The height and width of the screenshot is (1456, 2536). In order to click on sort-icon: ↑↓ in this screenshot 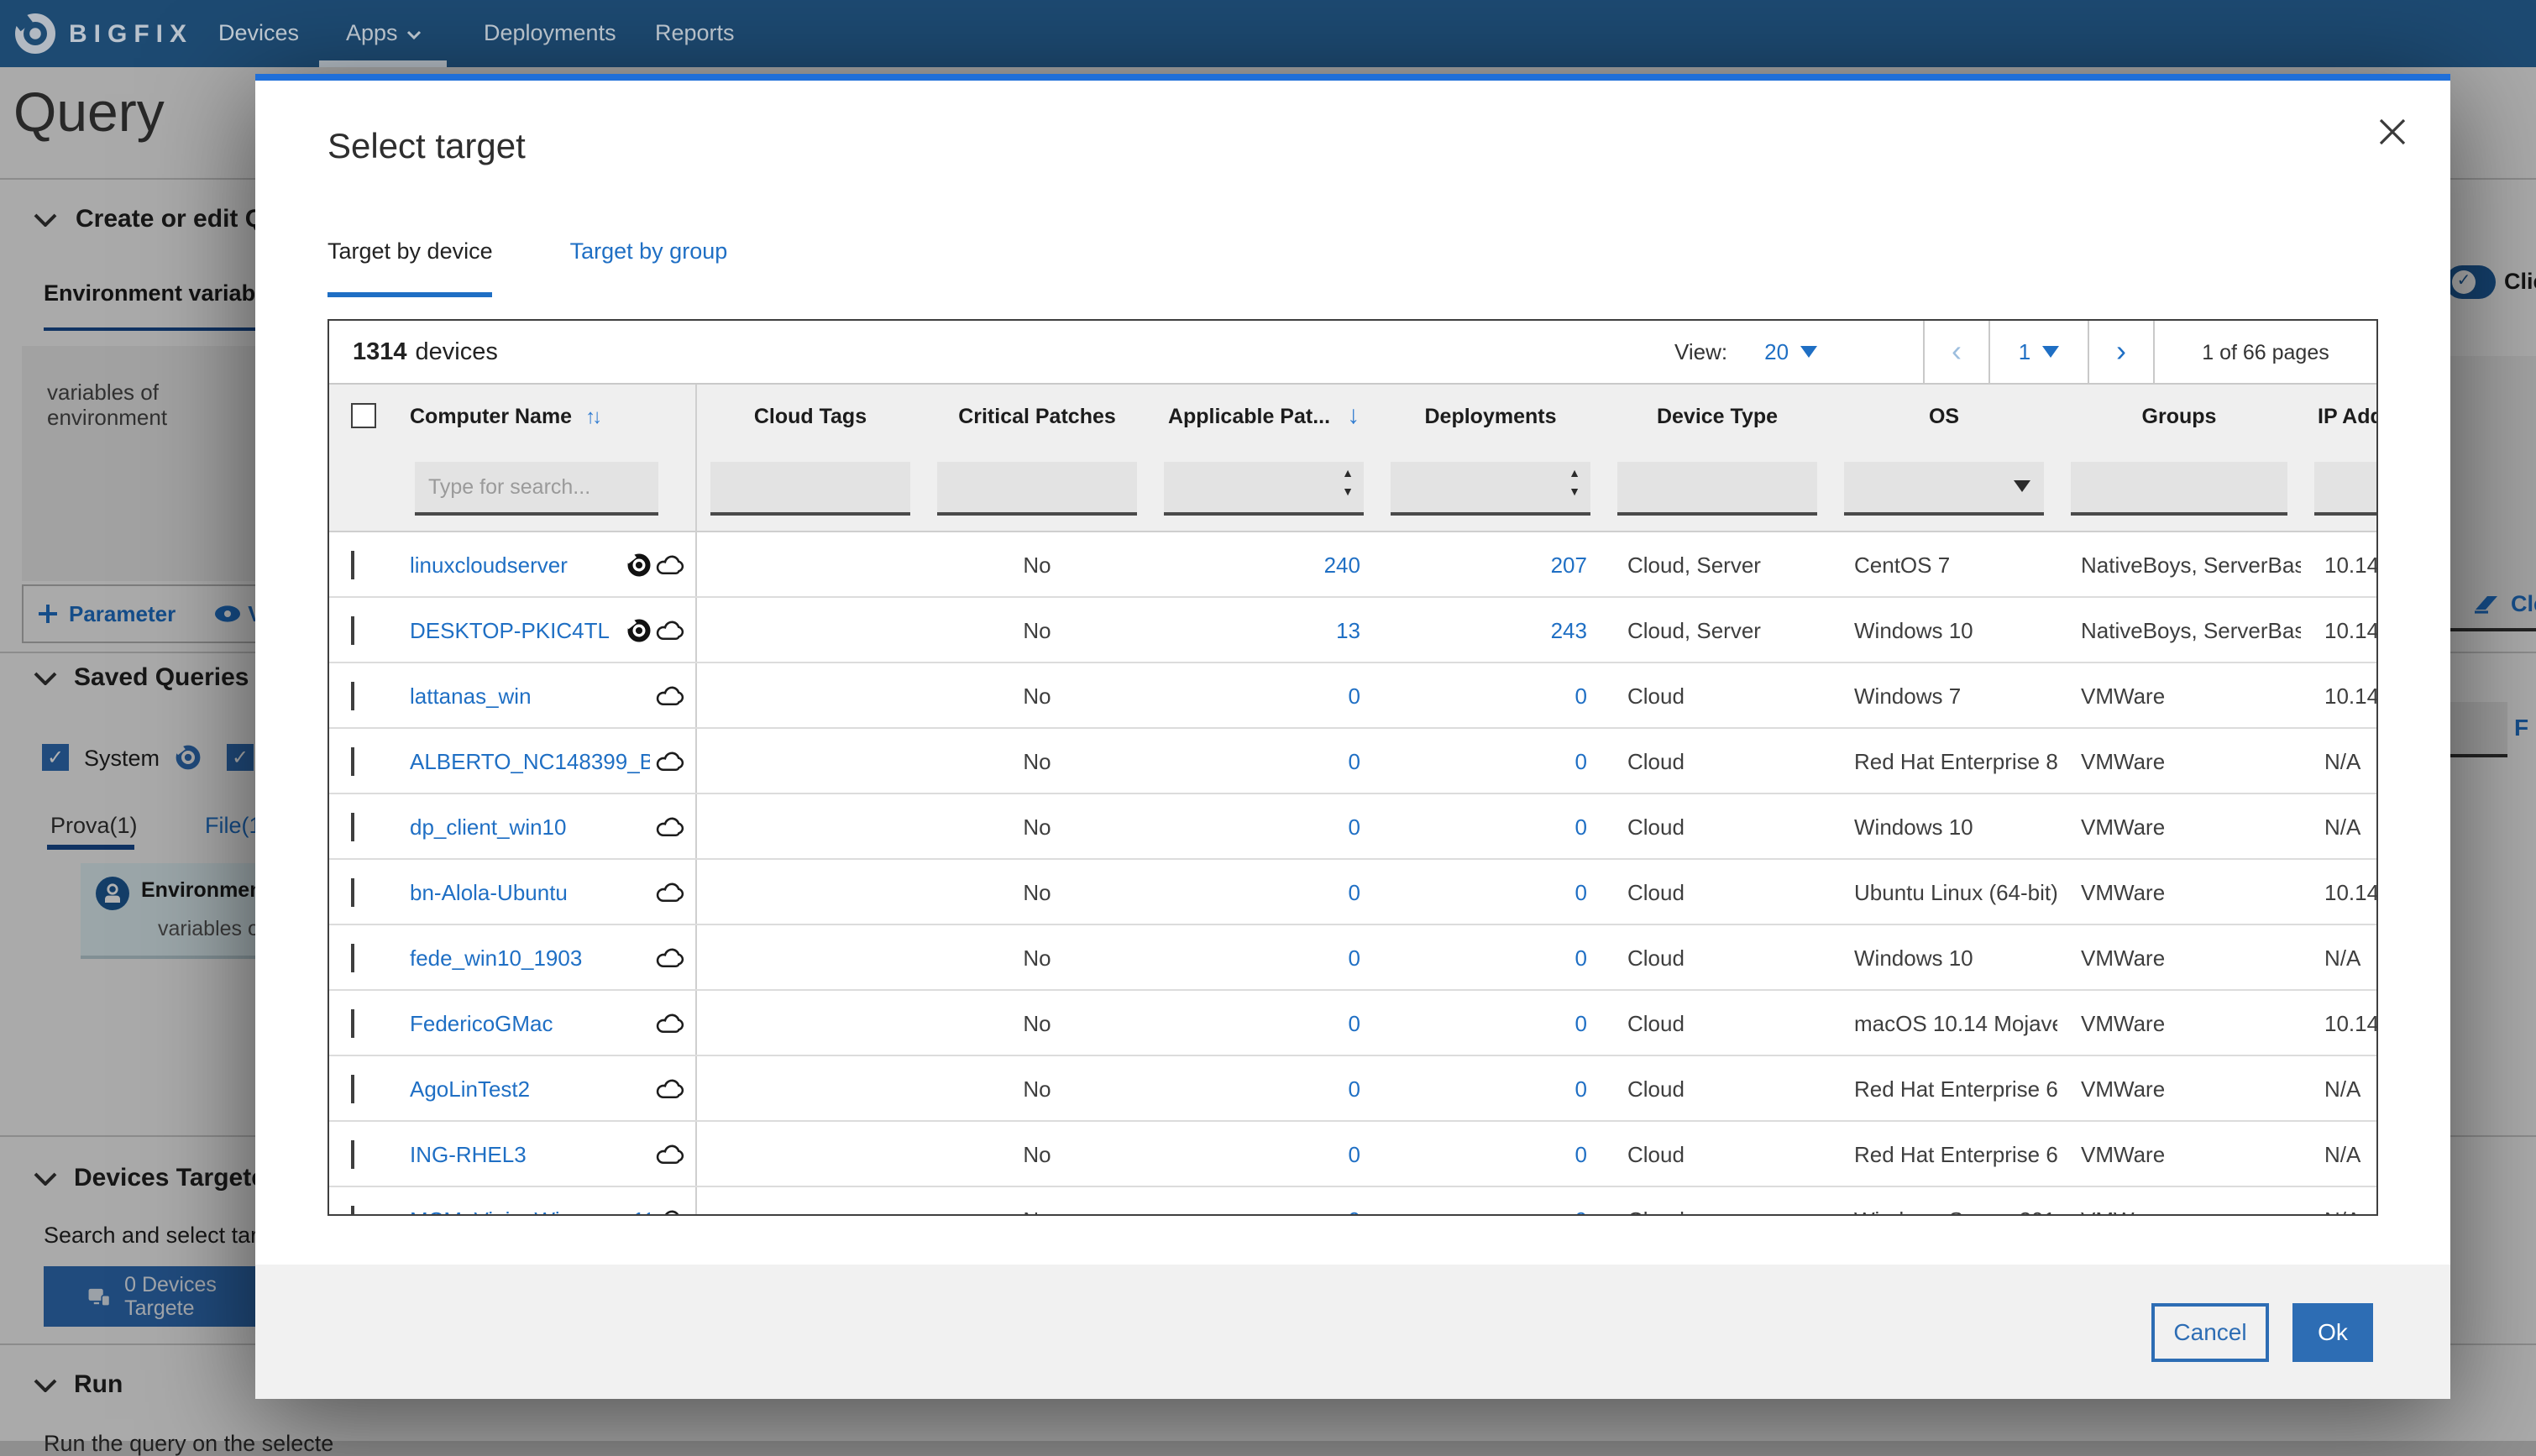, I will do `click(593, 415)`.